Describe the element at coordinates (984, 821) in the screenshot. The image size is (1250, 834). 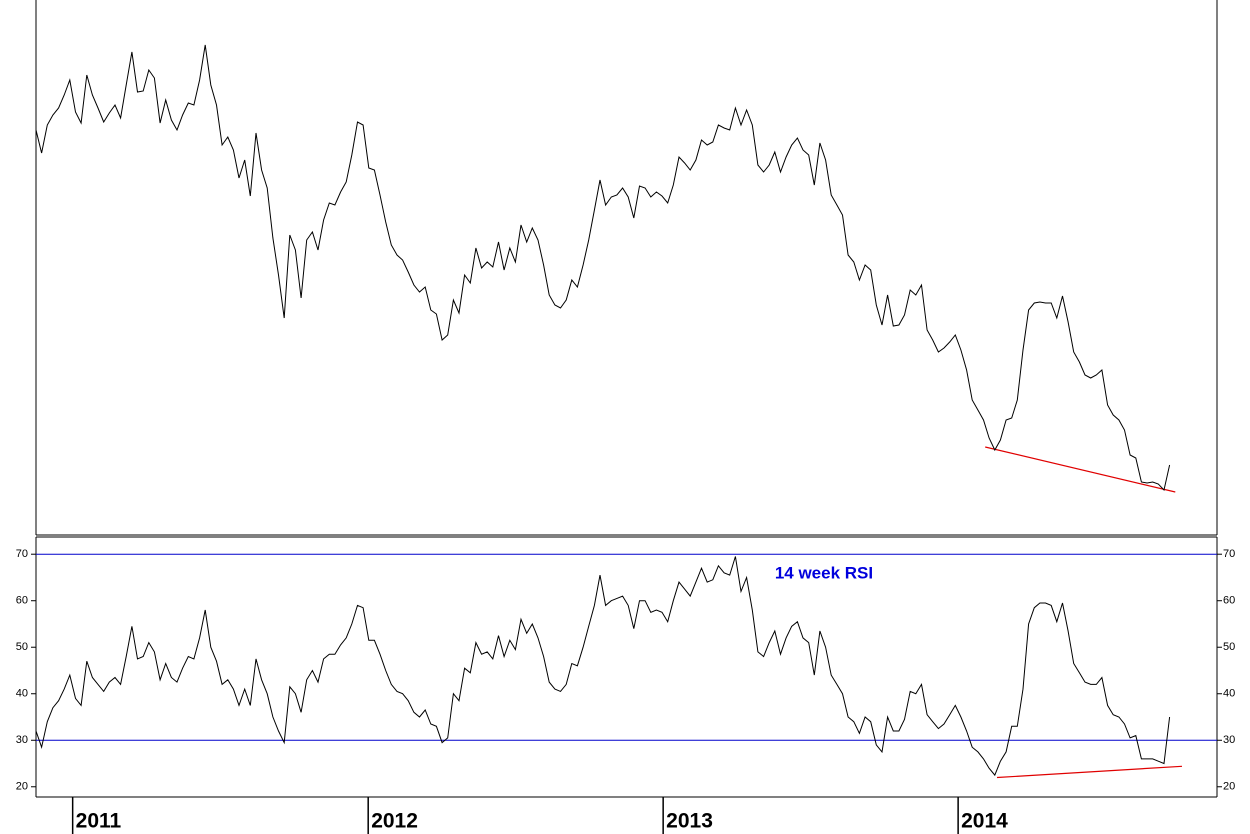
I see `x-tick-label: 2014` at that location.